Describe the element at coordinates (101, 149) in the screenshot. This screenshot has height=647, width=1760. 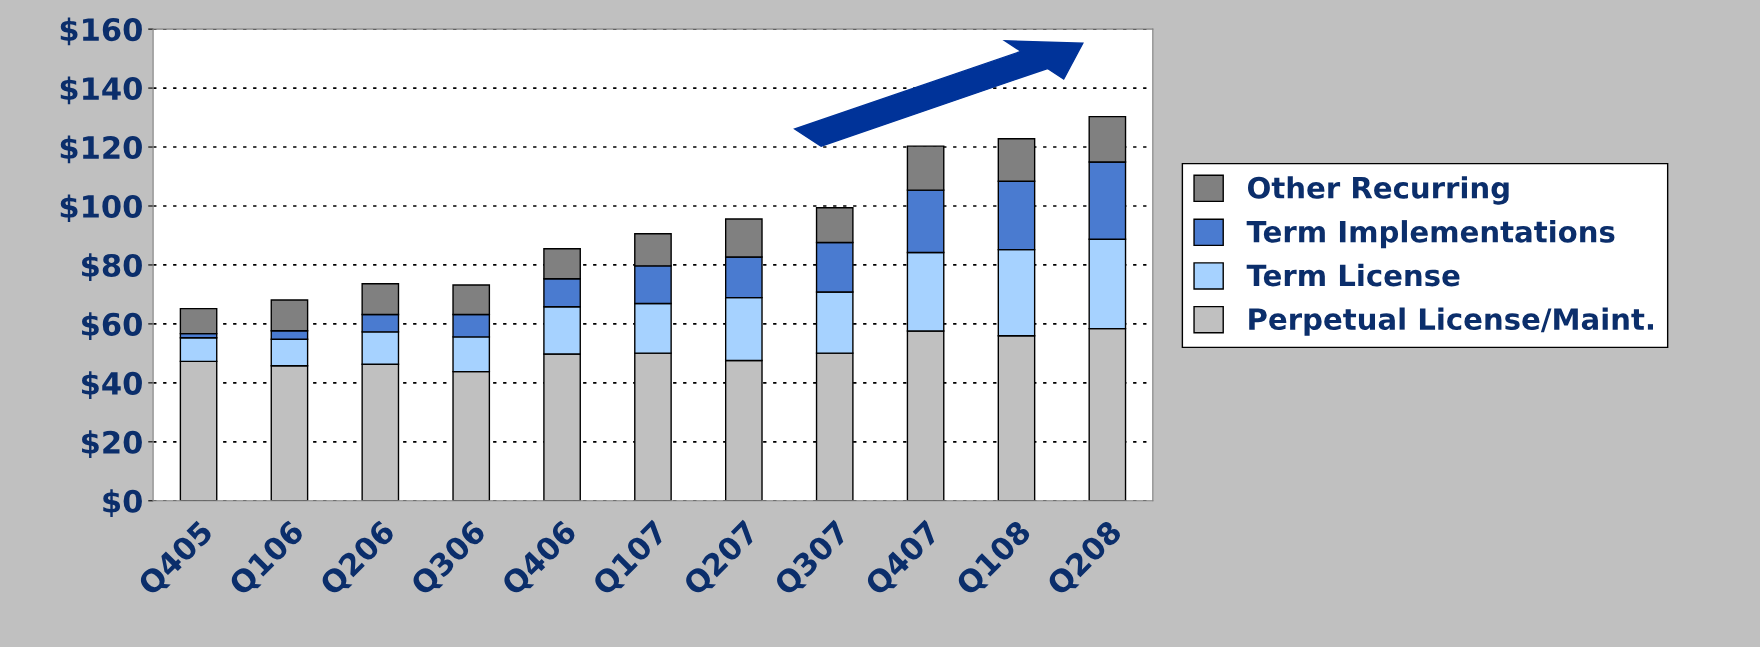
I see `y-tick-label: $120` at that location.